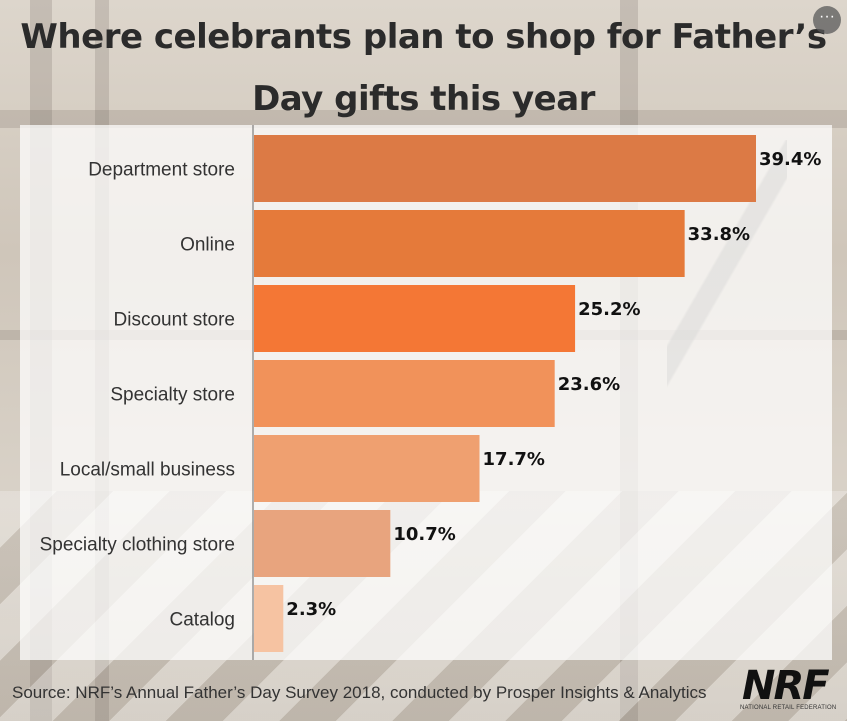 This screenshot has width=847, height=721. Describe the element at coordinates (589, 384) in the screenshot. I see `value-label: 23.6%` at that location.